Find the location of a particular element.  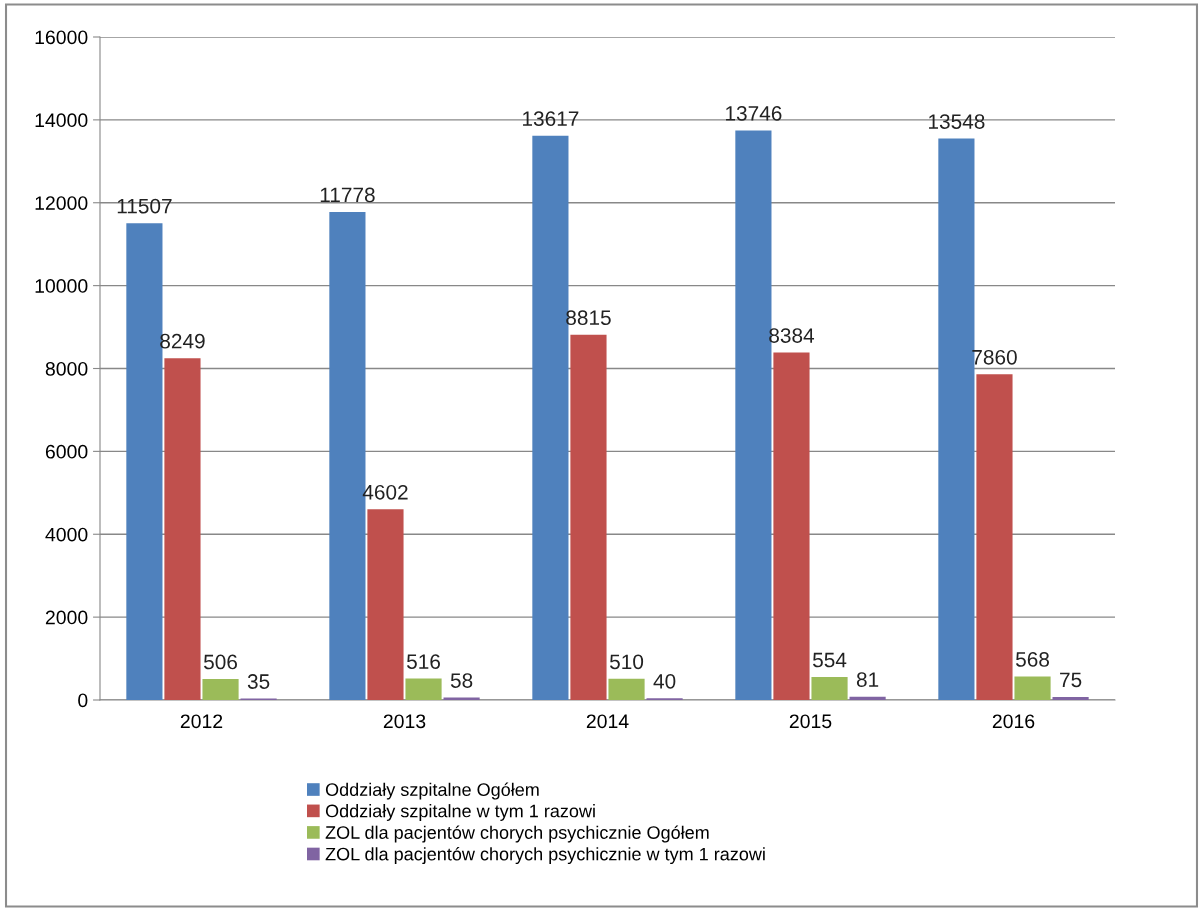

y-tick-label: 10000 is located at coordinates (61, 286).